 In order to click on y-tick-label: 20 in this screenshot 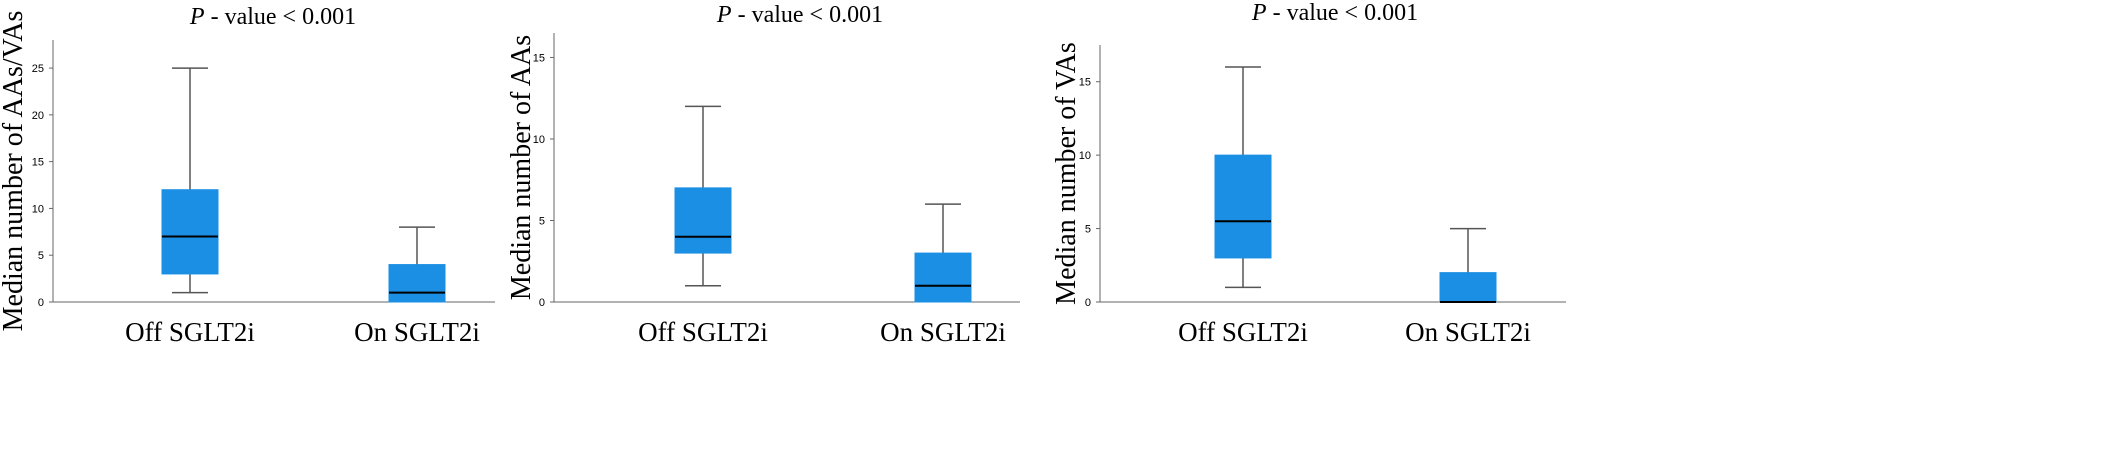, I will do `click(38, 116)`.